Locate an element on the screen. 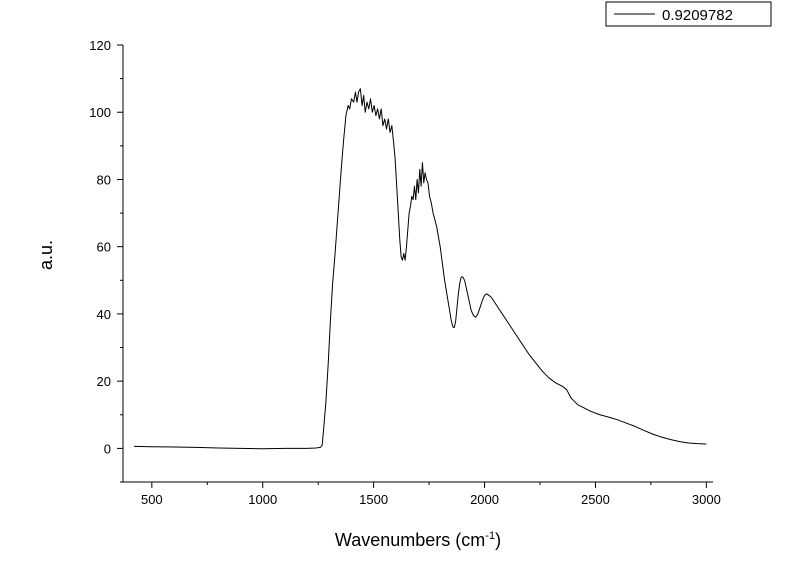 The image size is (800, 576). x-tick-label: 2000 is located at coordinates (484, 499).